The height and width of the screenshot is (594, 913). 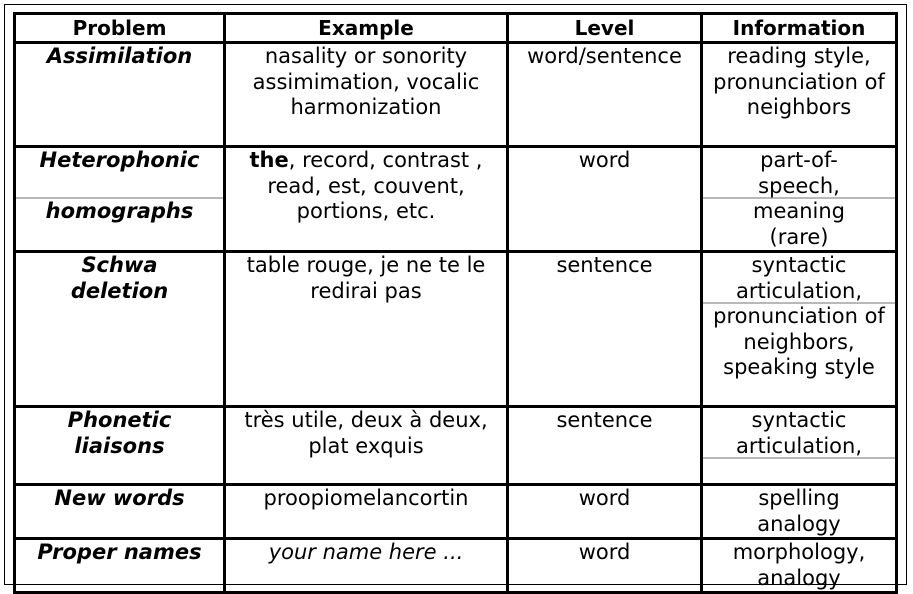 I want to click on problem-text: Heterophonic, so click(x=119, y=160).